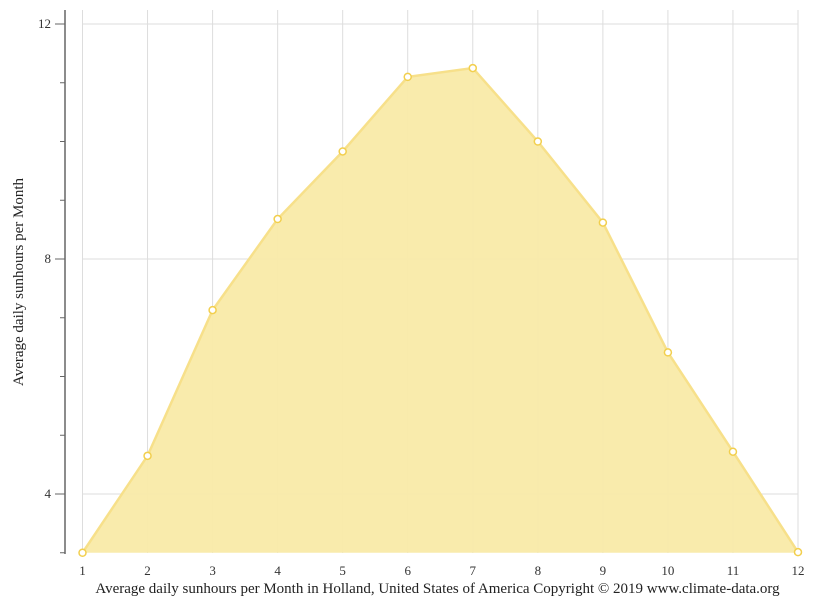 This screenshot has width=815, height=611. Describe the element at coordinates (52, 282) in the screenshot. I see `y-axis: 4 8 12` at that location.